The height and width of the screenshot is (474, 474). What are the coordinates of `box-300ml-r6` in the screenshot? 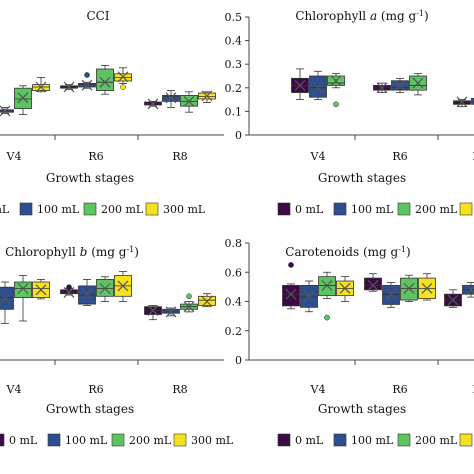 It's located at (427, 287).